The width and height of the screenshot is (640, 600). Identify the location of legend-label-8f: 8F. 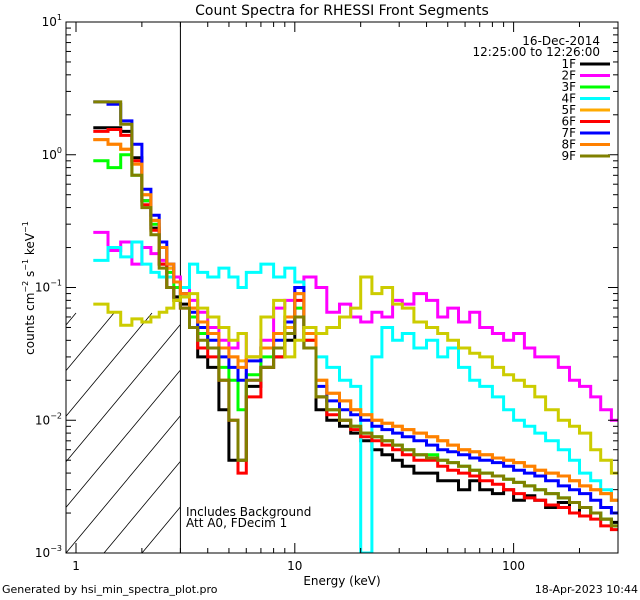
(568, 145).